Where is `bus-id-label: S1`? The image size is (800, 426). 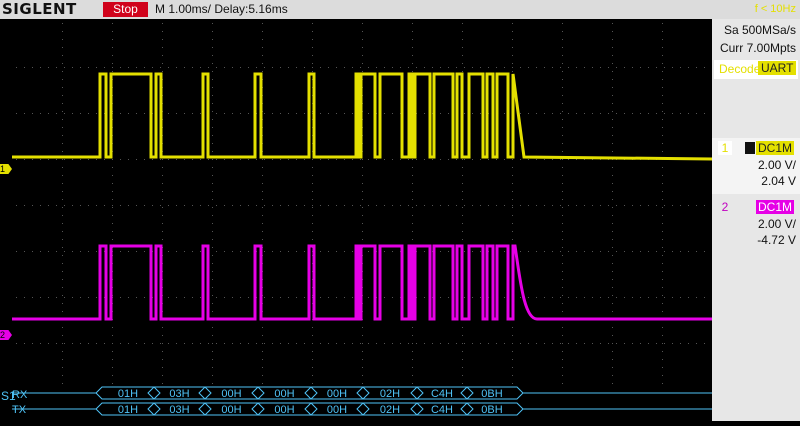 bus-id-label: S1 is located at coordinates (8, 396).